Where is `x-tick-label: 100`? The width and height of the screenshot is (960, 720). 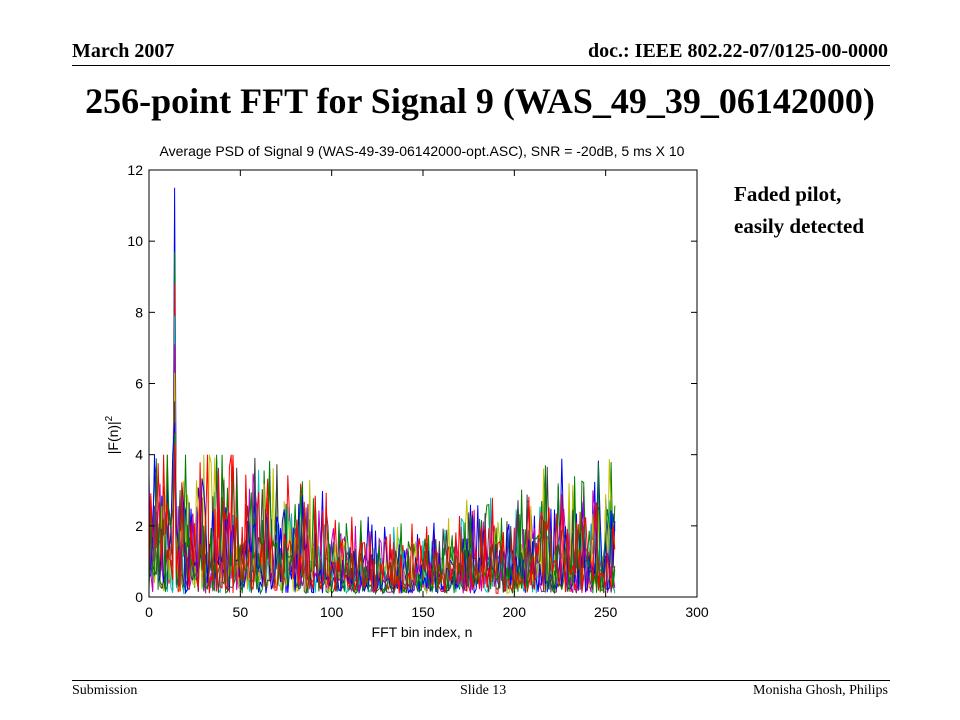
x-tick-label: 100 is located at coordinates (332, 612).